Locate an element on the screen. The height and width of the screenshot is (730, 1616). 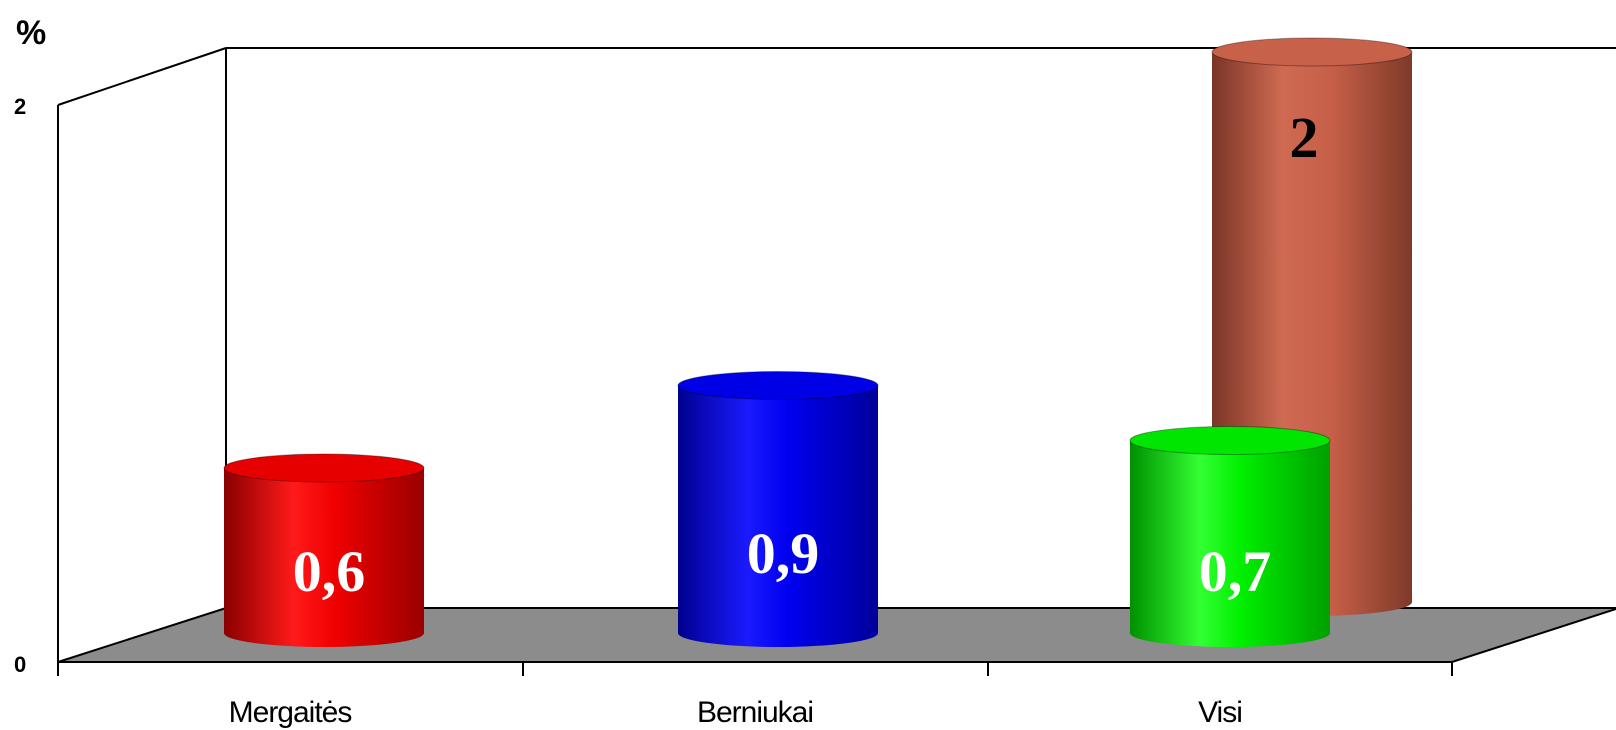
data-label-mergaites-0: 0,6 is located at coordinates (329, 571).